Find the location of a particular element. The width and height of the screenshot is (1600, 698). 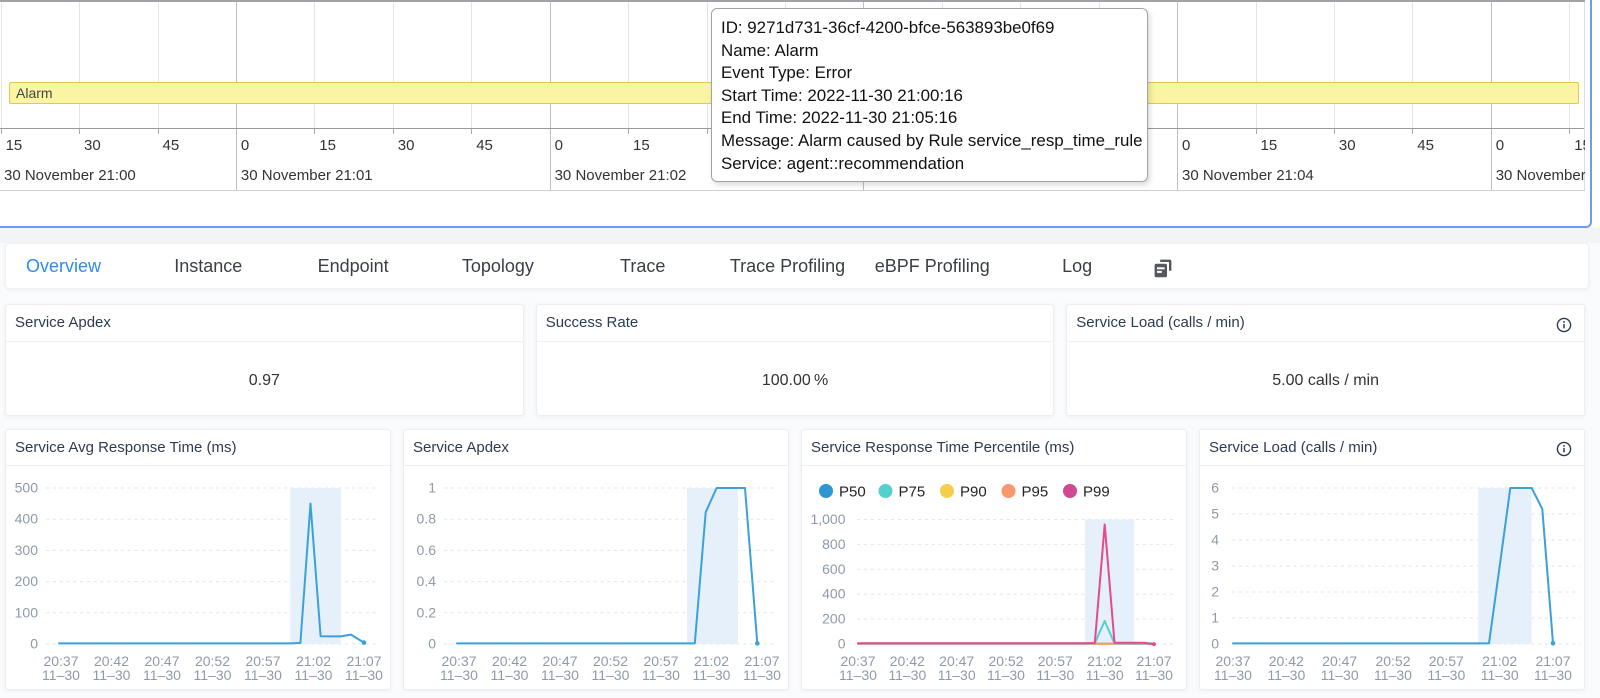

svg-text: P50 is located at coordinates (852, 492).